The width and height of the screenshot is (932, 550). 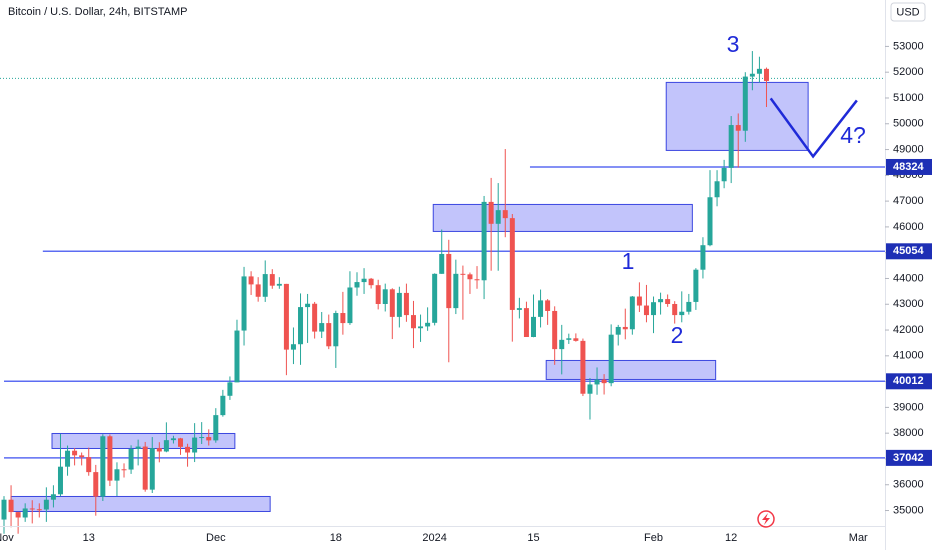 What do you see at coordinates (733, 44) in the screenshot?
I see `wave-label: 3` at bounding box center [733, 44].